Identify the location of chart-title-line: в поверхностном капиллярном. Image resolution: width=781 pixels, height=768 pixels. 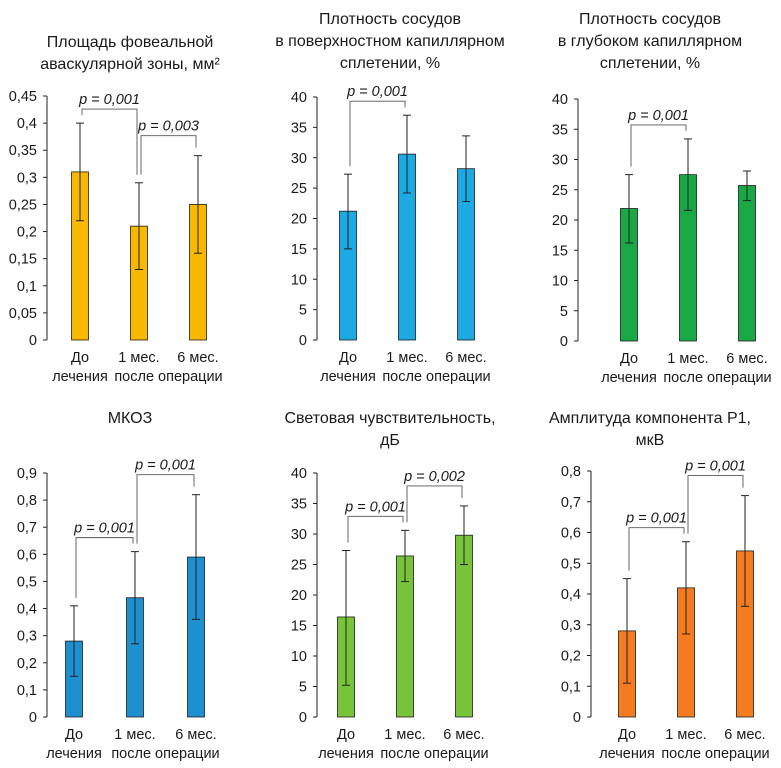
(390, 41).